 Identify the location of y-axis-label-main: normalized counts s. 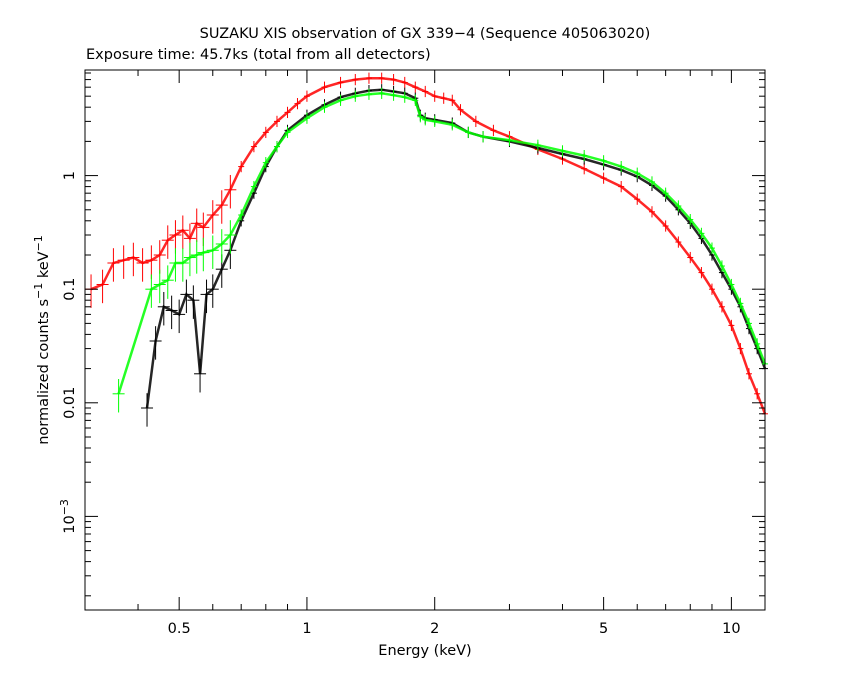
(44, 372).